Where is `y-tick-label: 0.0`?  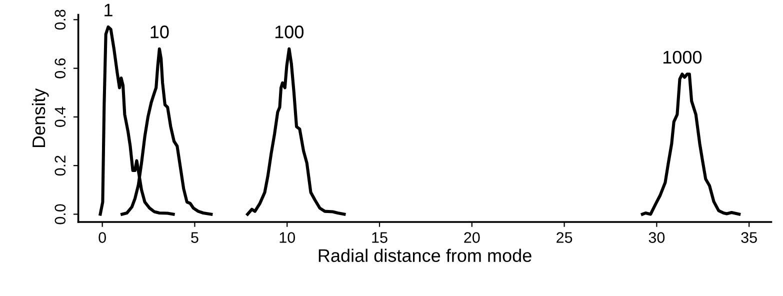
y-tick-label: 0.0 is located at coordinates (60, 214).